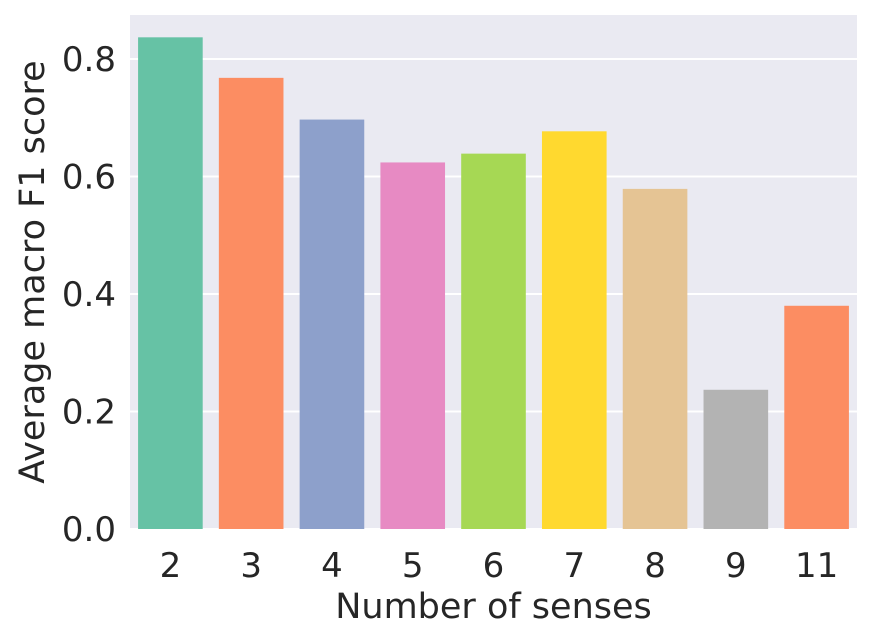 Image resolution: width=871 pixels, height=643 pixels. I want to click on y-tick-label: 0.0, so click(89, 530).